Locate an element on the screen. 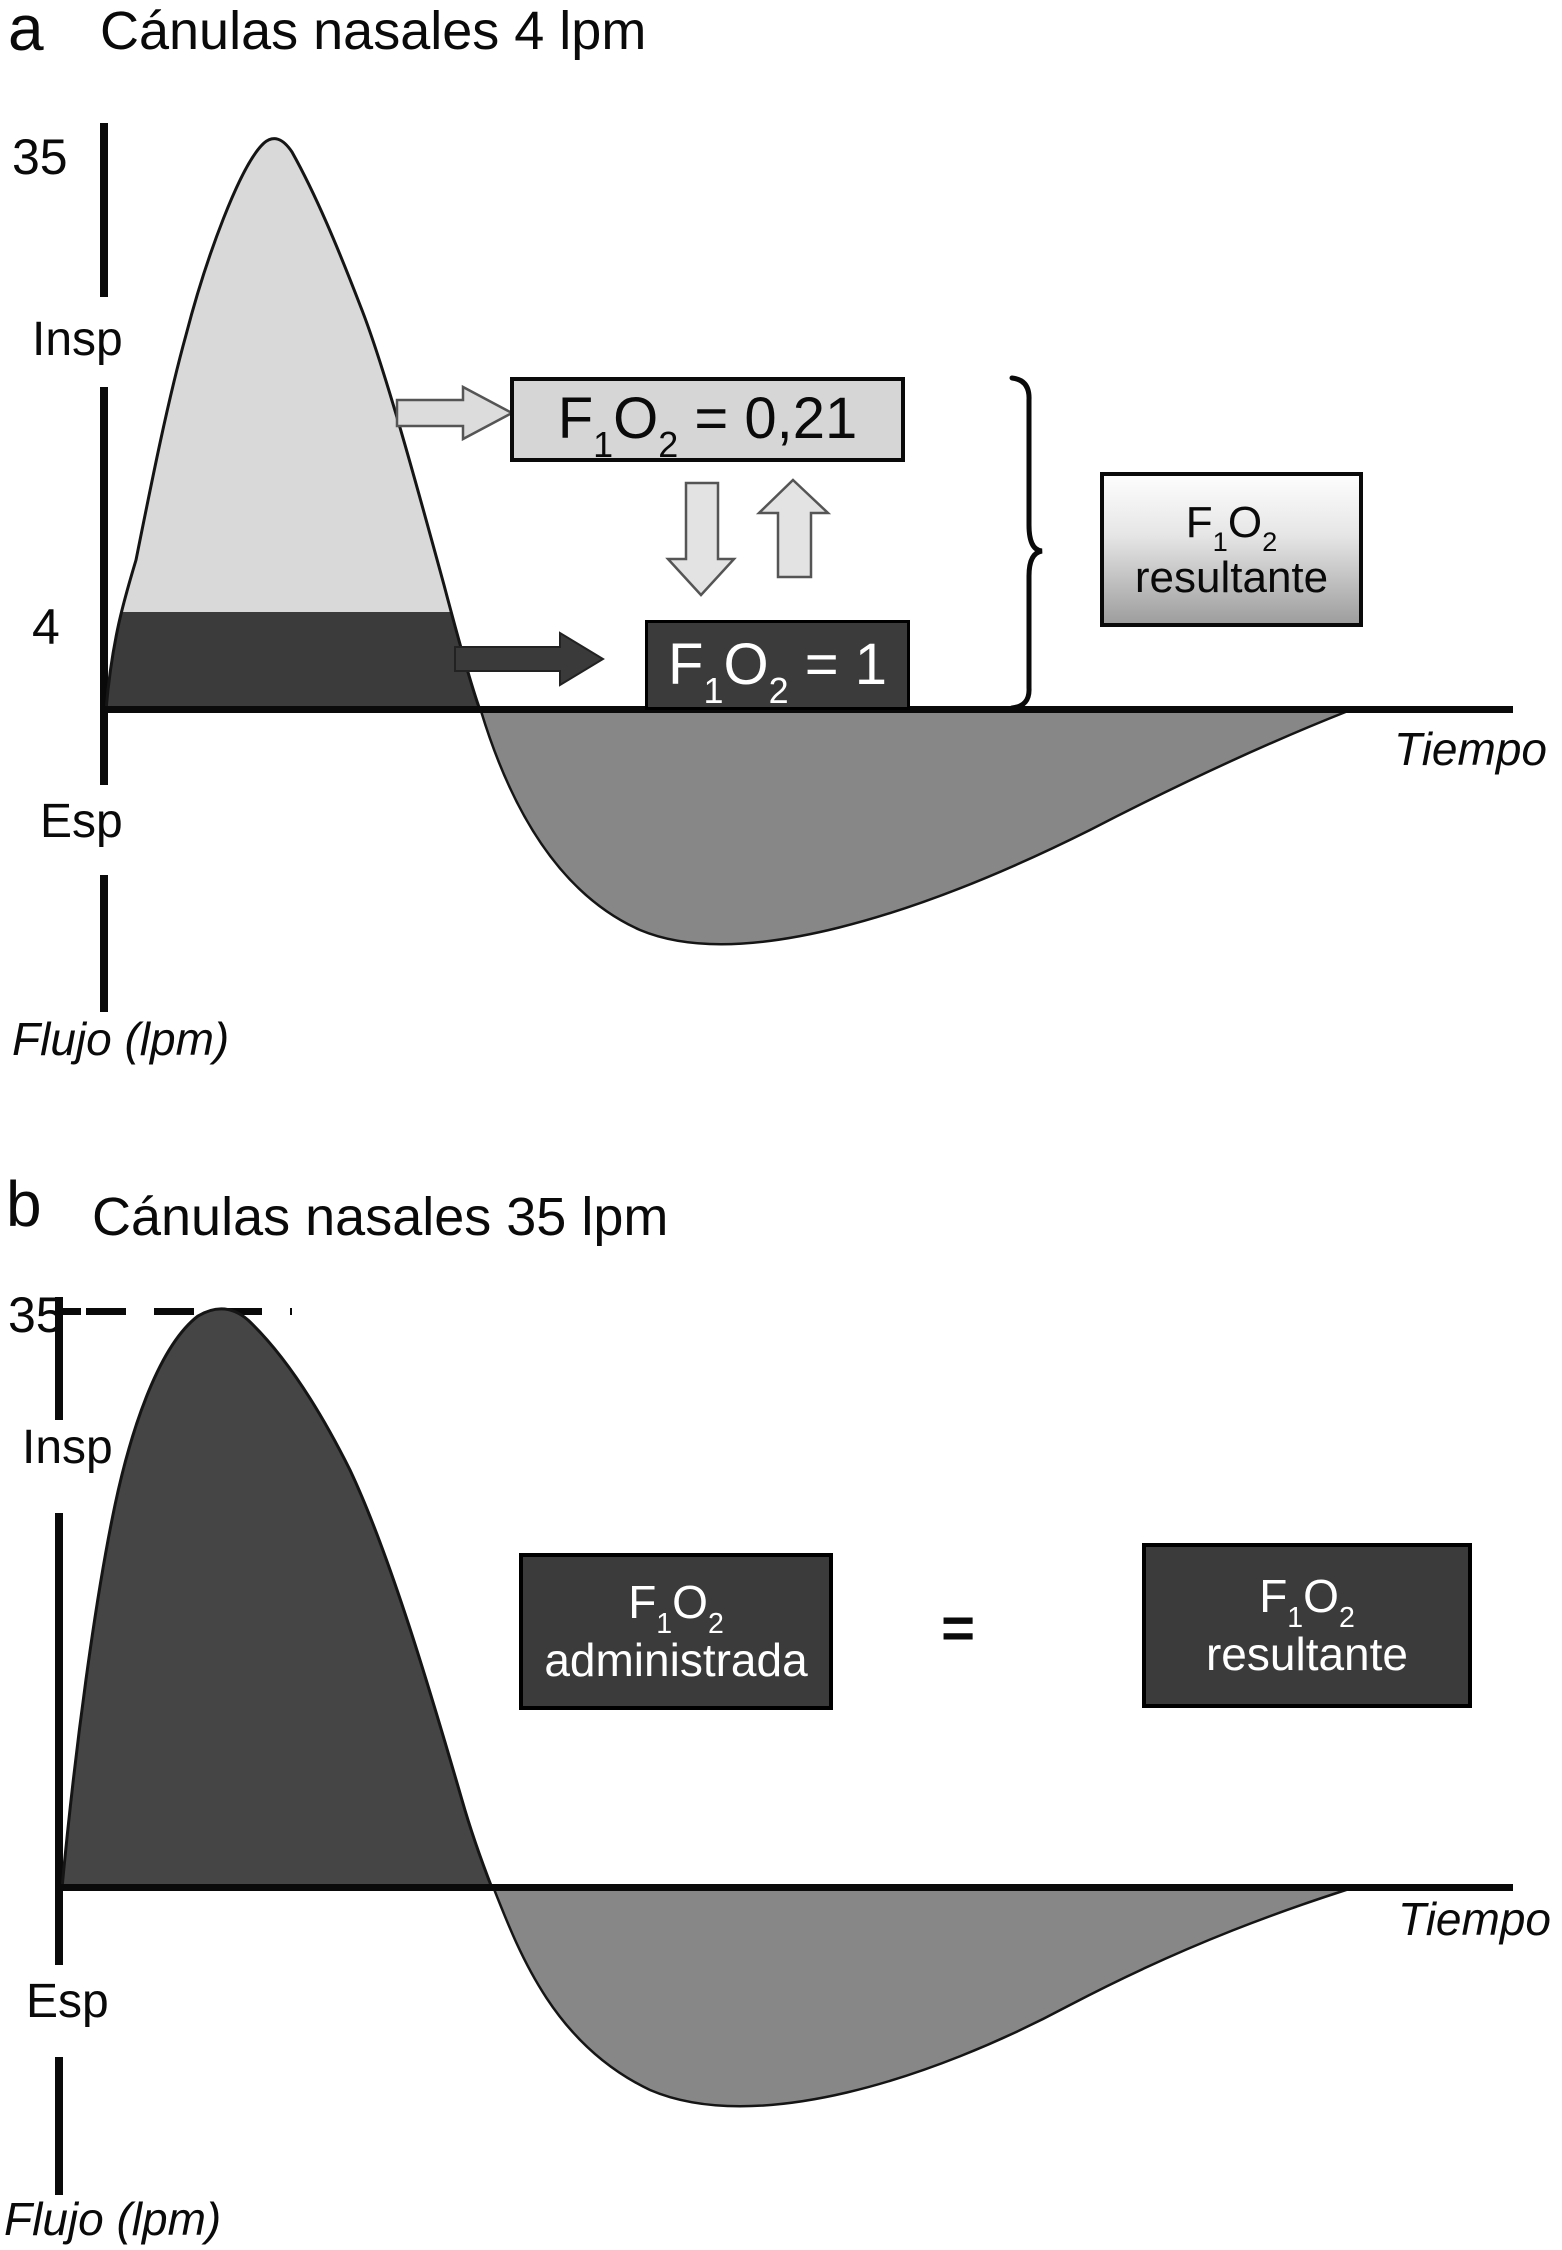 This screenshot has height=2250, width=1562. panel-b-time-axis is located at coordinates (784, 1887).